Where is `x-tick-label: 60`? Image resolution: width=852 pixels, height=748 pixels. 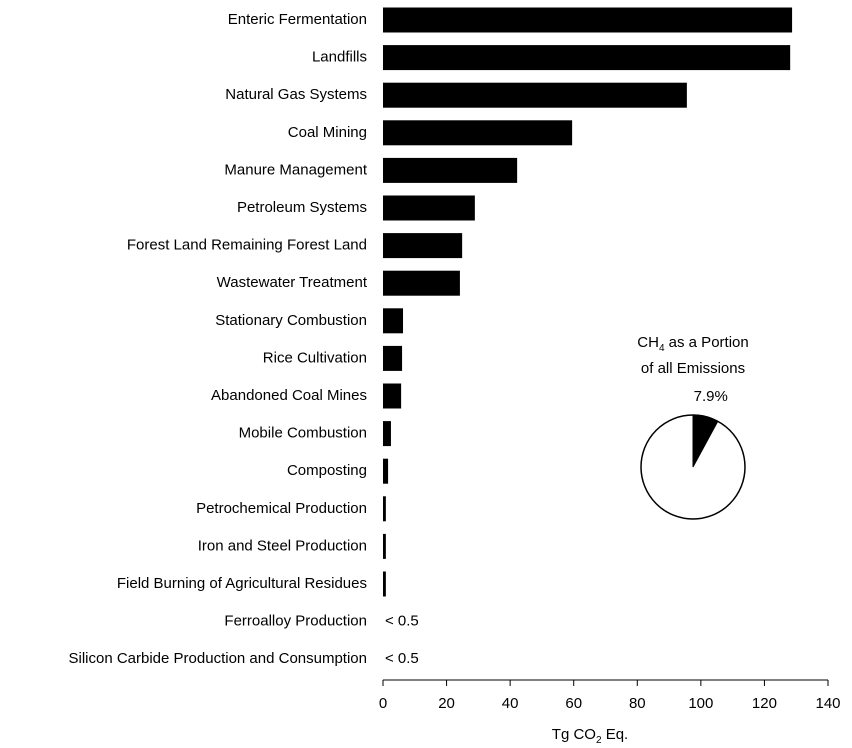 x-tick-label: 60 is located at coordinates (573, 703).